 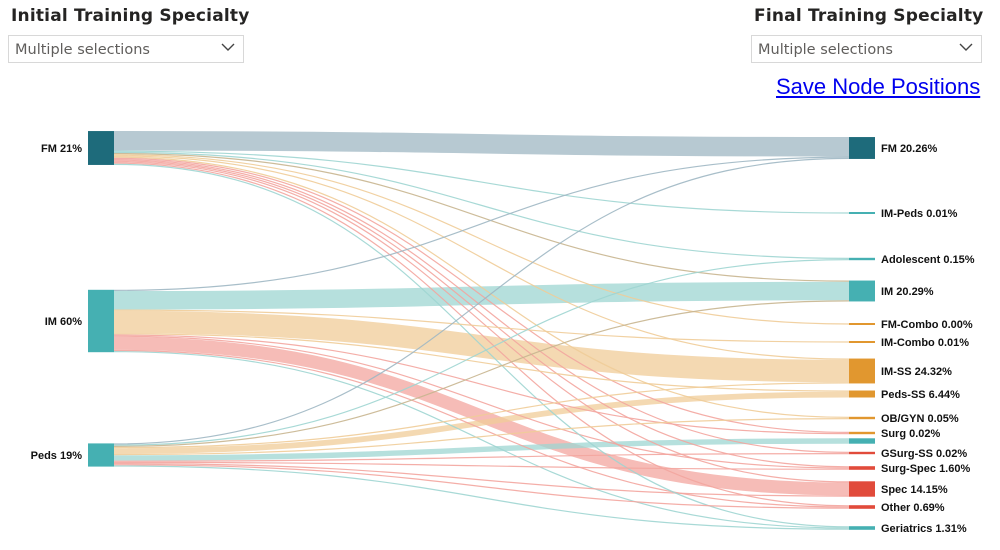 I want to click on flow-im-to-surg, so click(x=481, y=384).